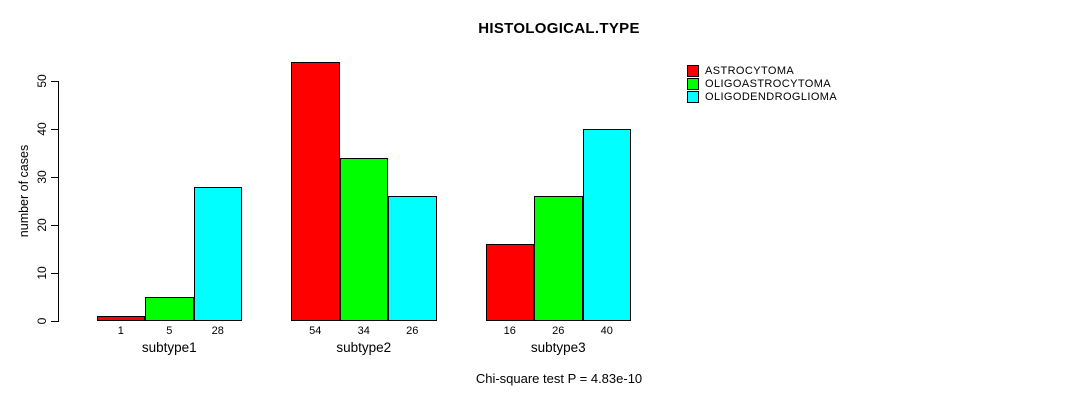  Describe the element at coordinates (42, 129) in the screenshot. I see `y-axis-tick-label: 40` at that location.